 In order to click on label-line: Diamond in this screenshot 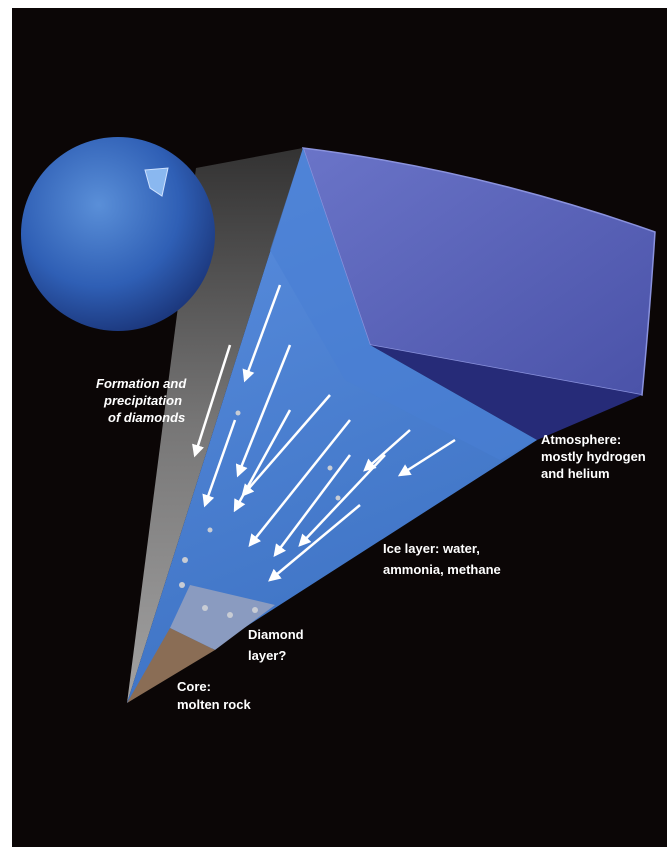, I will do `click(276, 634)`.